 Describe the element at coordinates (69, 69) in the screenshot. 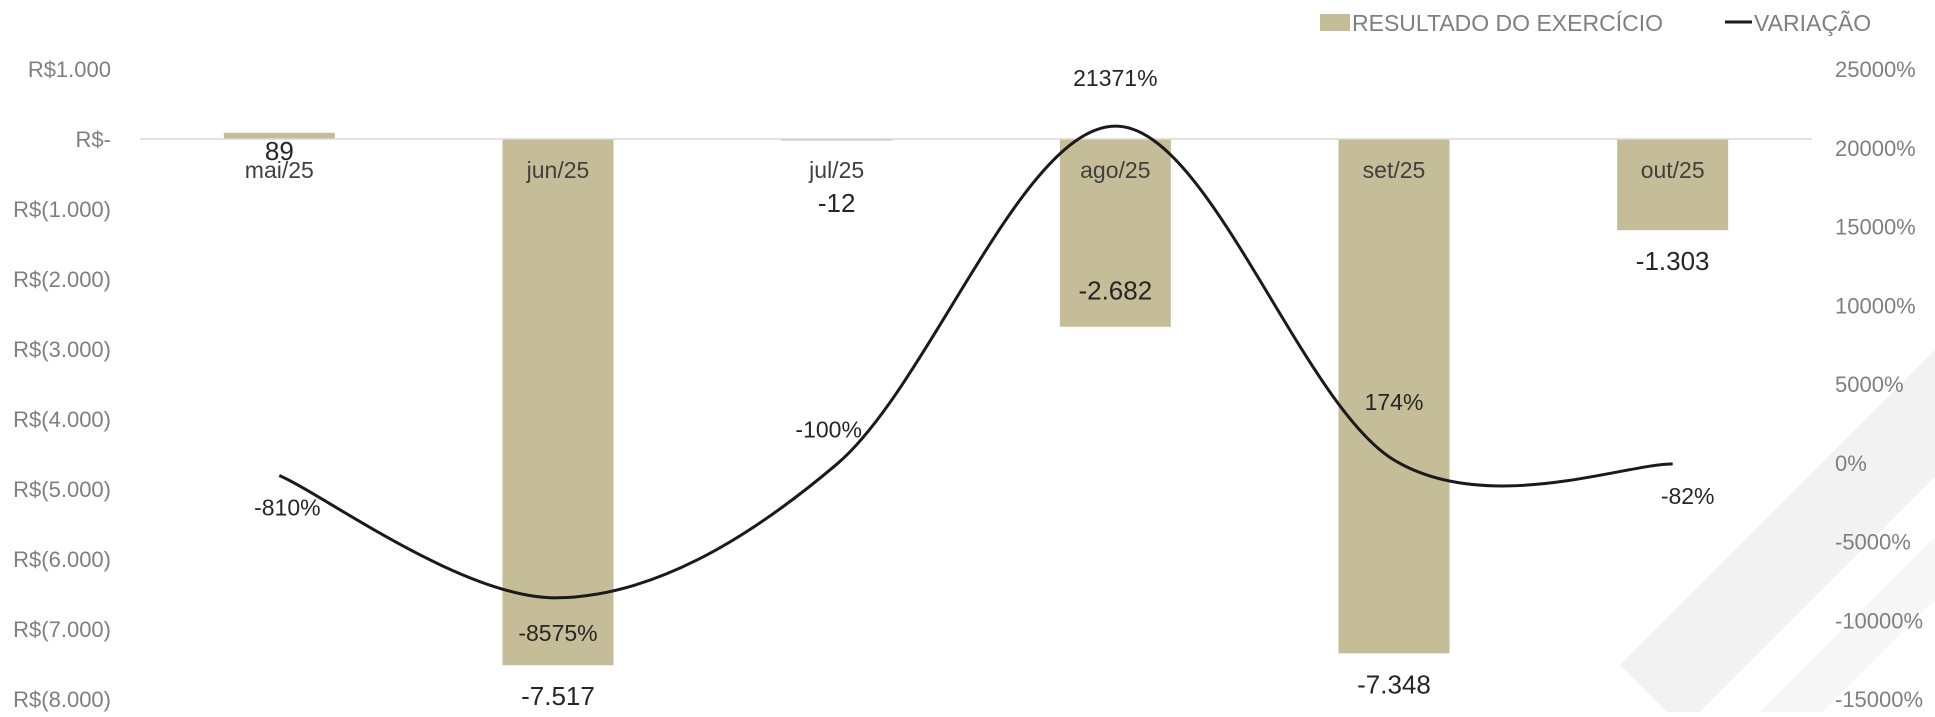

I see `left-axis-tick: R$1.000` at that location.